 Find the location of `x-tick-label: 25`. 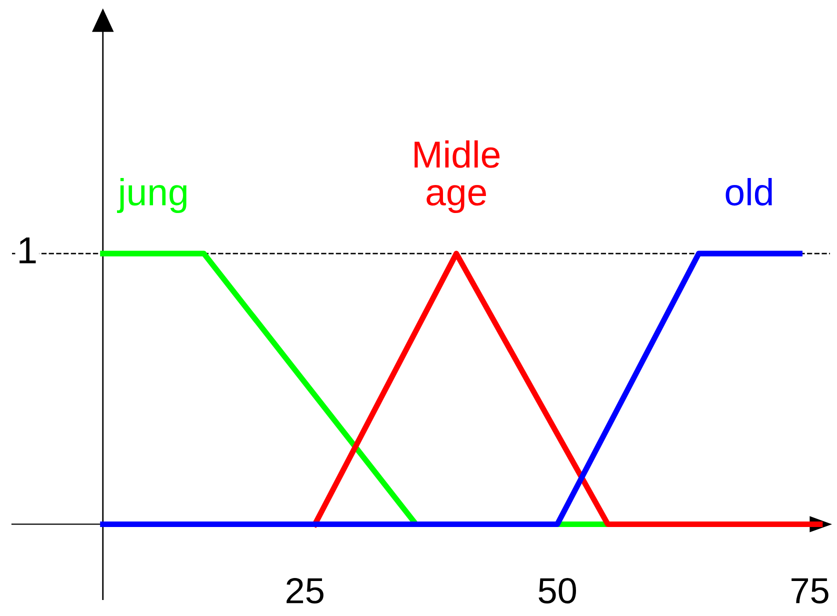

x-tick-label: 25 is located at coordinates (305, 591).